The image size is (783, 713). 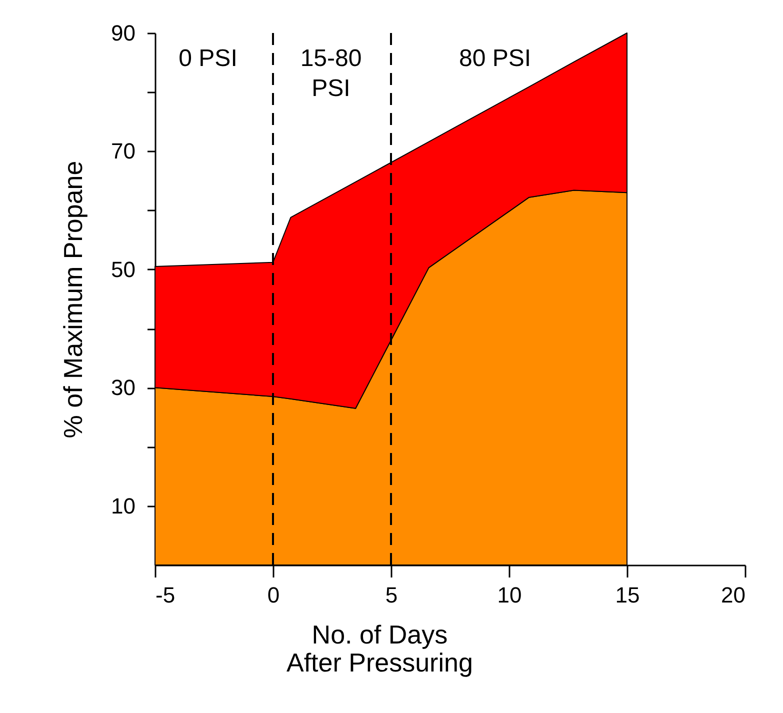 I want to click on y-tick-label: 10, so click(x=123, y=505).